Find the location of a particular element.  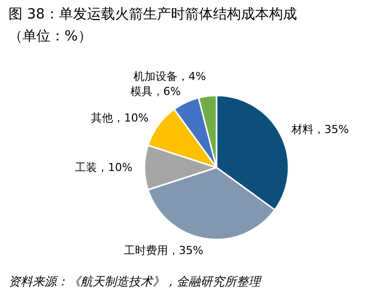

slice-label: 其他，10% is located at coordinates (120, 118).